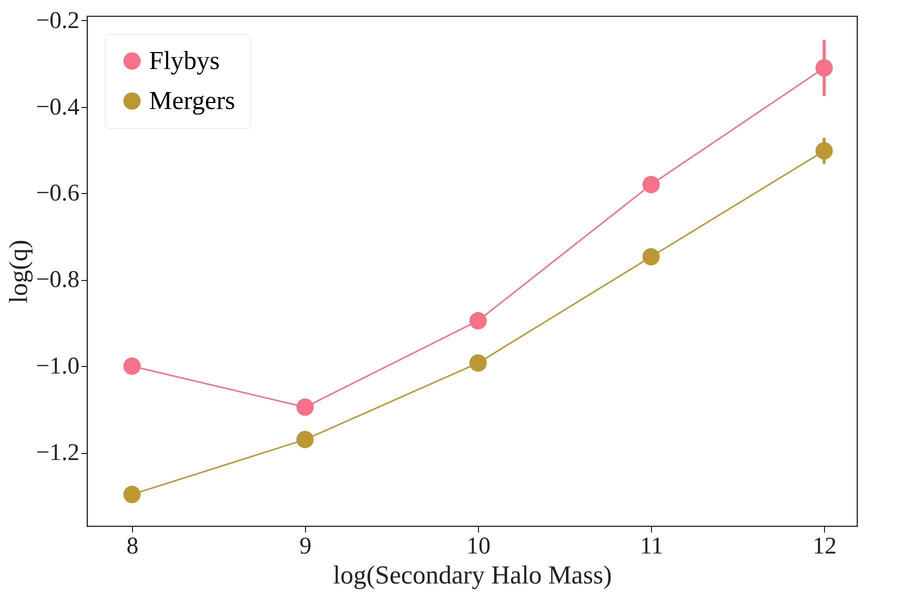 This screenshot has height=605, width=912. What do you see at coordinates (824, 547) in the screenshot?
I see `x-tick-label: 12` at bounding box center [824, 547].